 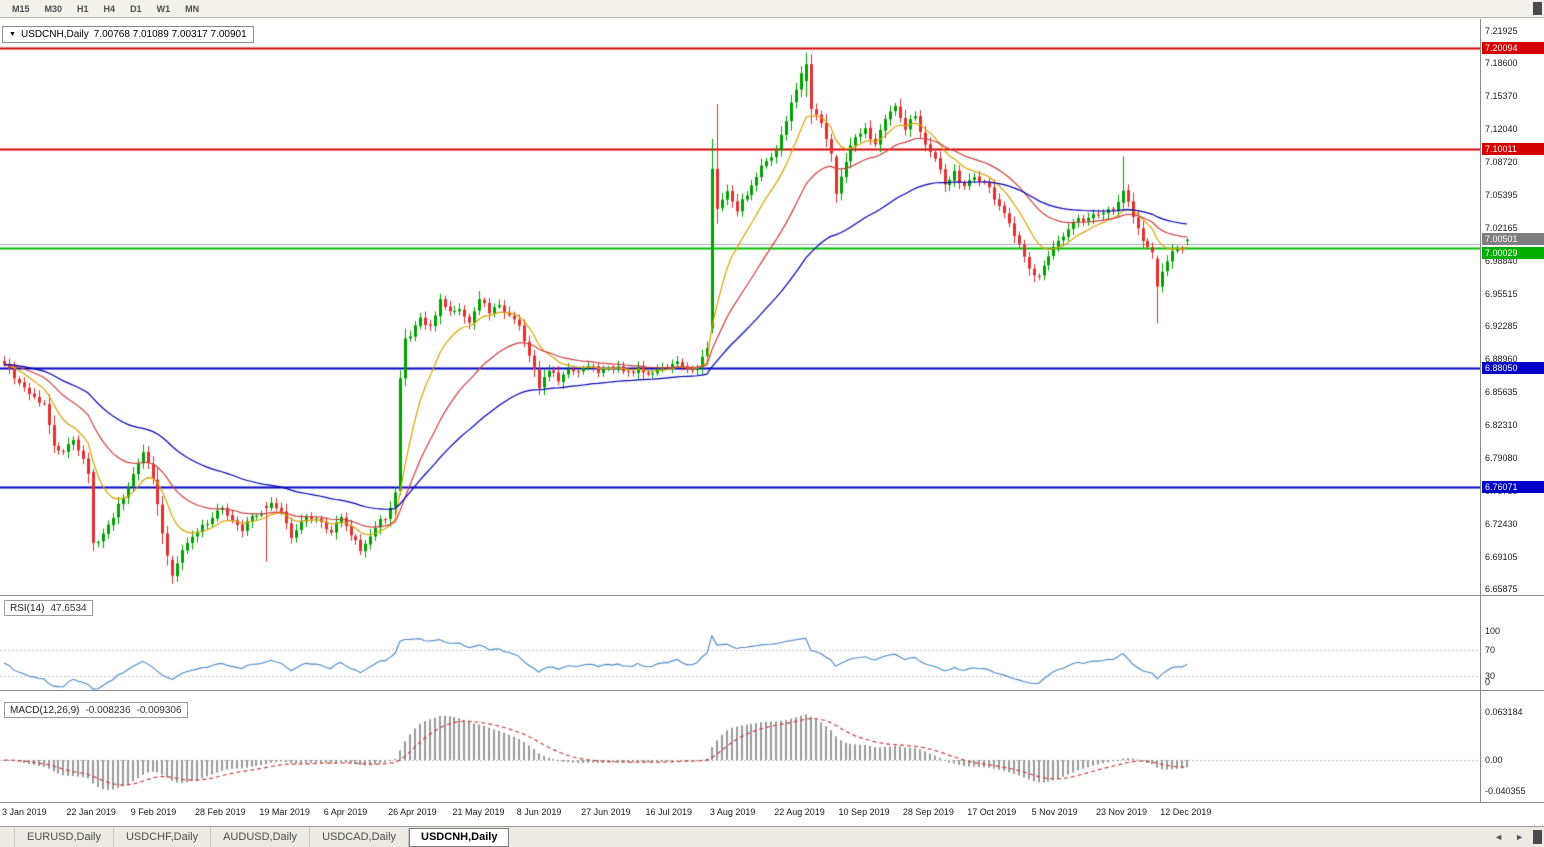 What do you see at coordinates (772, 9) in the screenshot?
I see `timeframe-toolbar: M15 M30 H1 H4 D1 W1 MN` at bounding box center [772, 9].